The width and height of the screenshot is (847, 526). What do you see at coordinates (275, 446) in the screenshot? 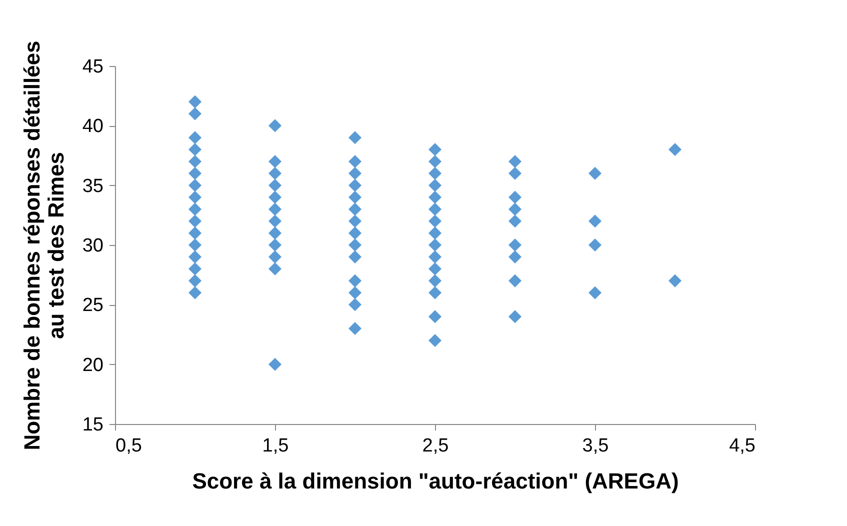
I see `x-tick-label: 1,5` at bounding box center [275, 446].